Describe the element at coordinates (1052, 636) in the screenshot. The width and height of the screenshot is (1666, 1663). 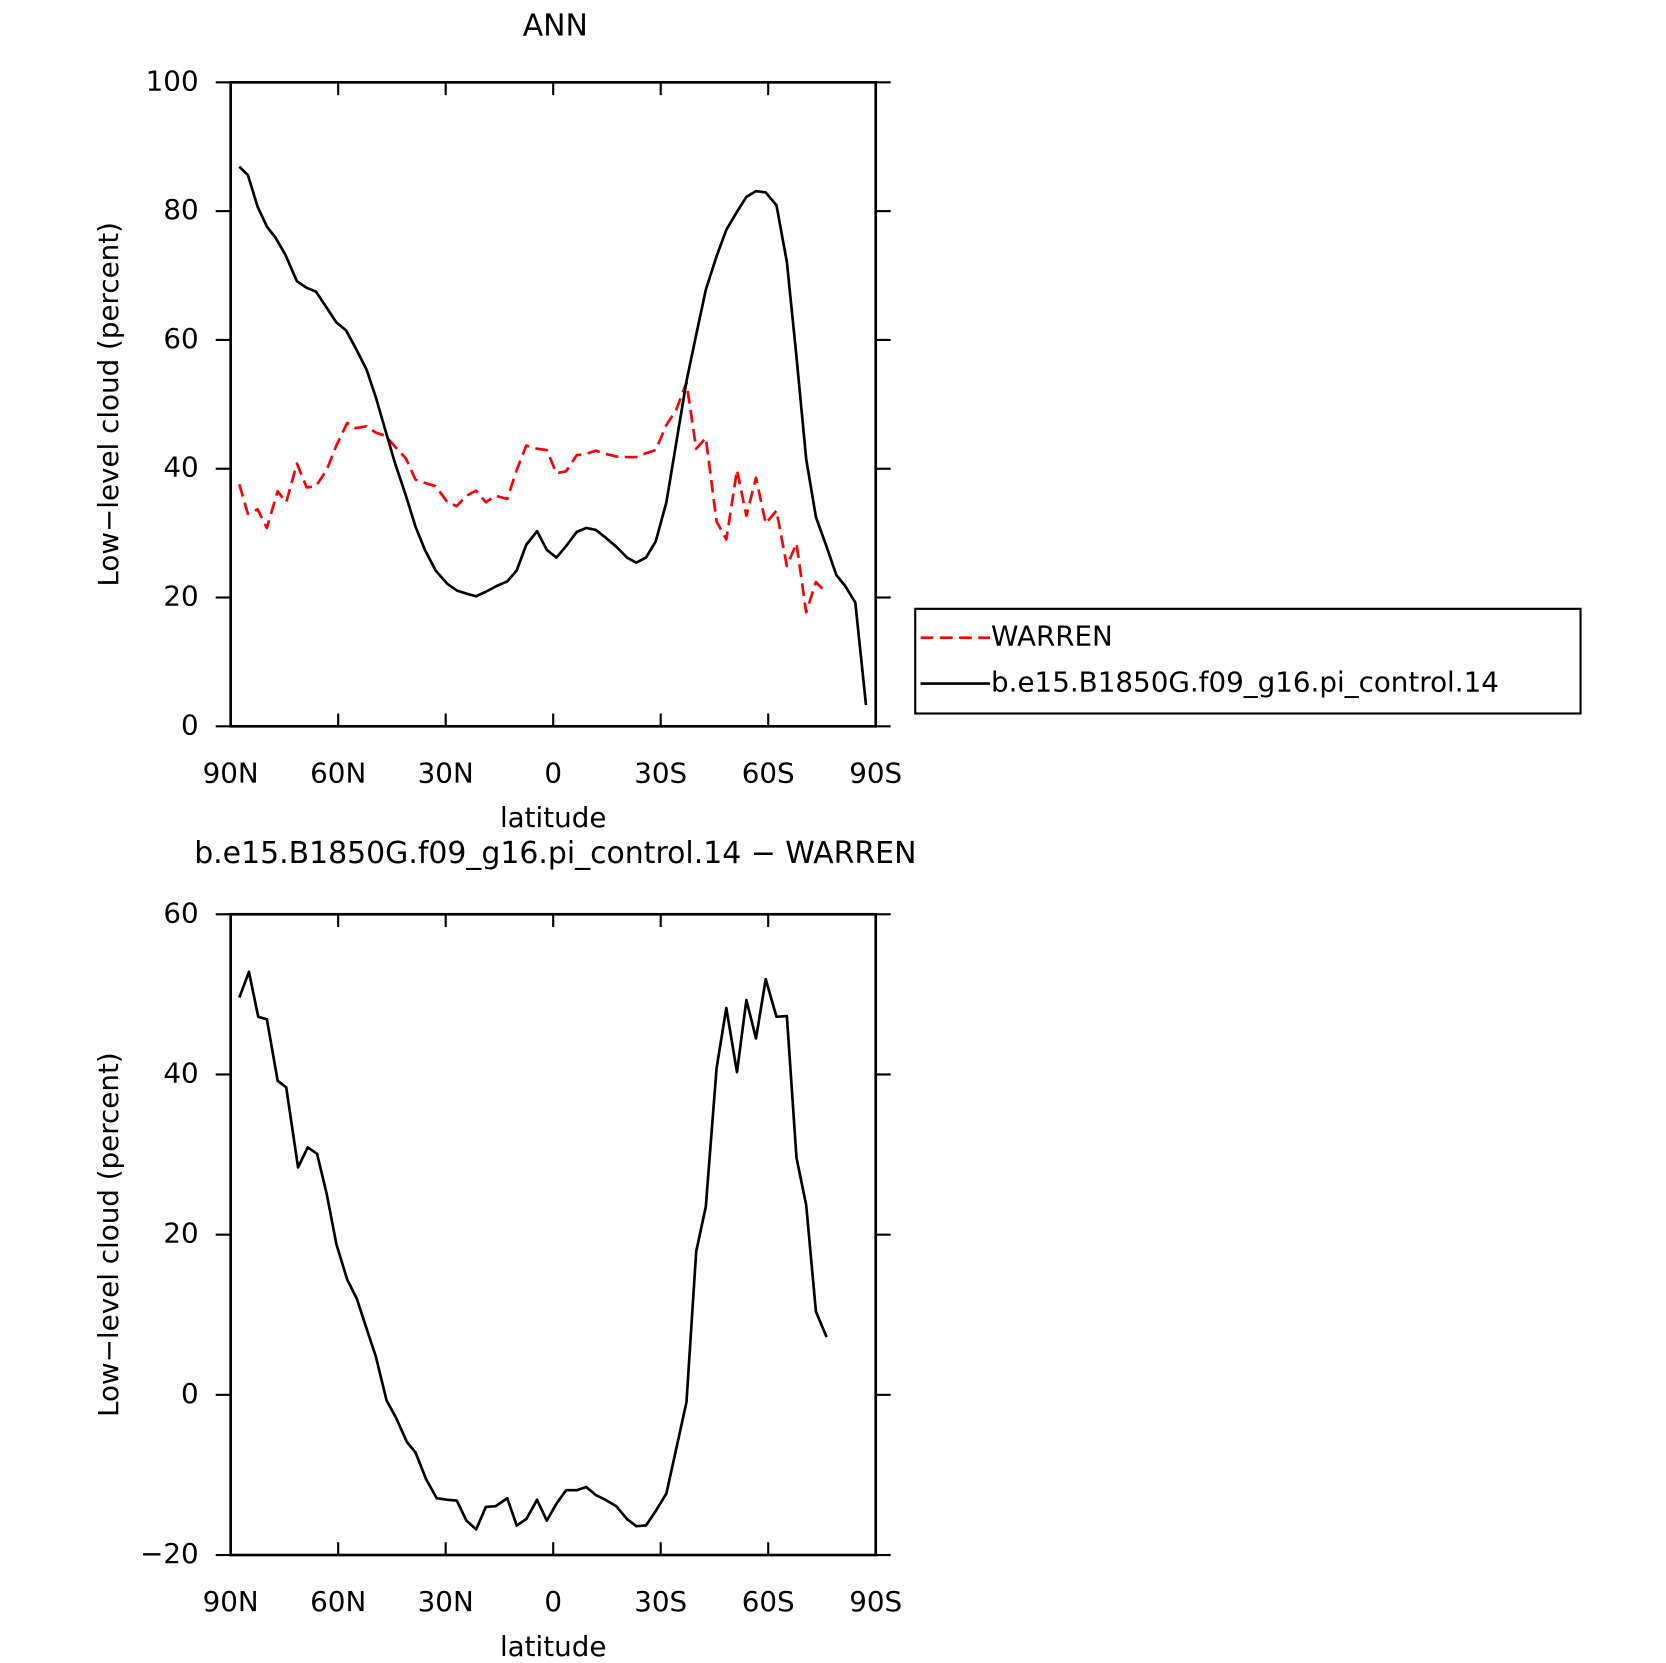
I see `legend-label: WARREN` at that location.